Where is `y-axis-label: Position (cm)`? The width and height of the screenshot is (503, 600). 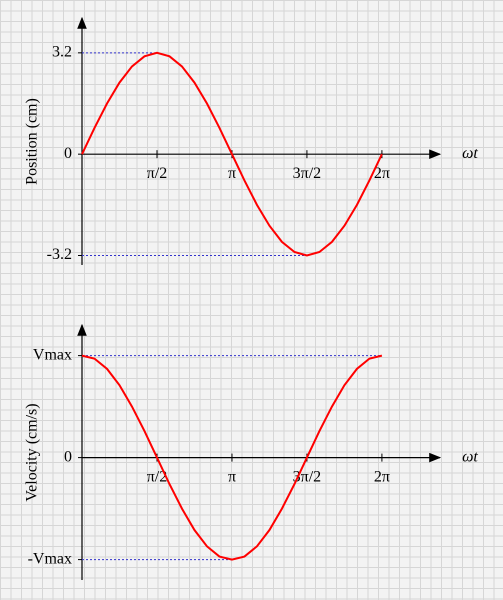 y-axis-label: Position (cm) is located at coordinates (32, 141).